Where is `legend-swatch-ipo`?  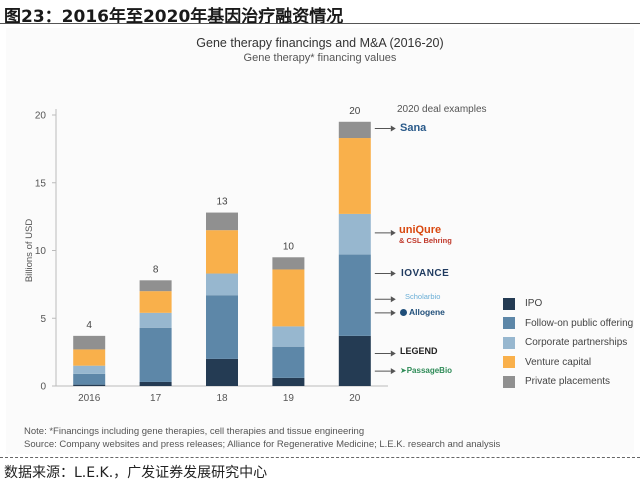
legend-swatch-ipo is located at coordinates (509, 303).